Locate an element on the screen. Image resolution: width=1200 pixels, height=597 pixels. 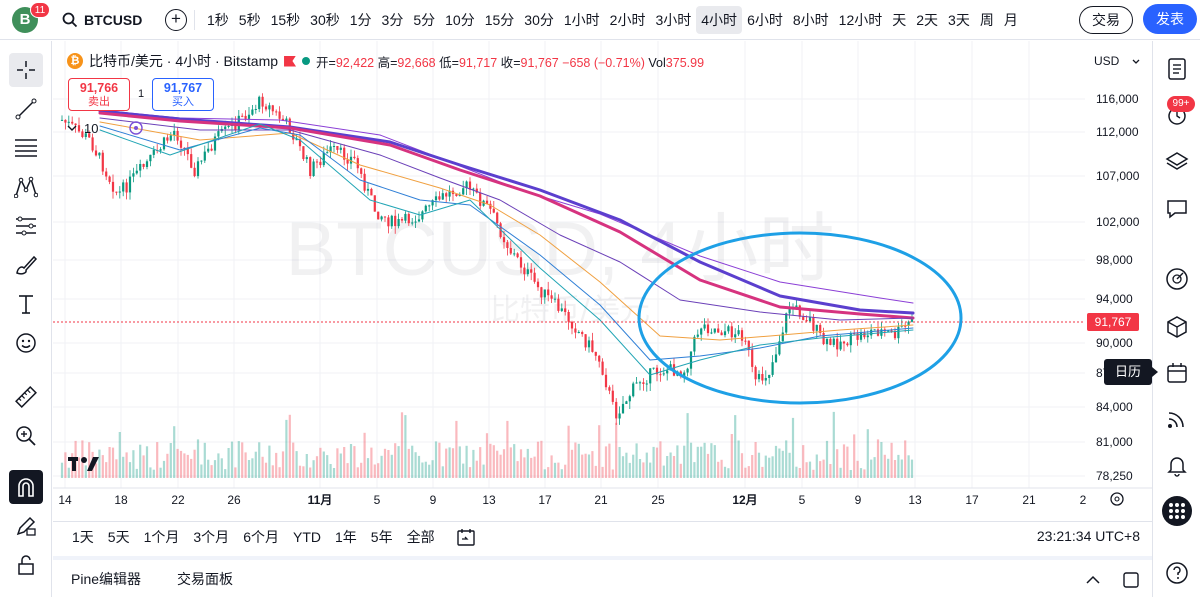
symbol-search: BTCUSD is located at coordinates (102, 20).